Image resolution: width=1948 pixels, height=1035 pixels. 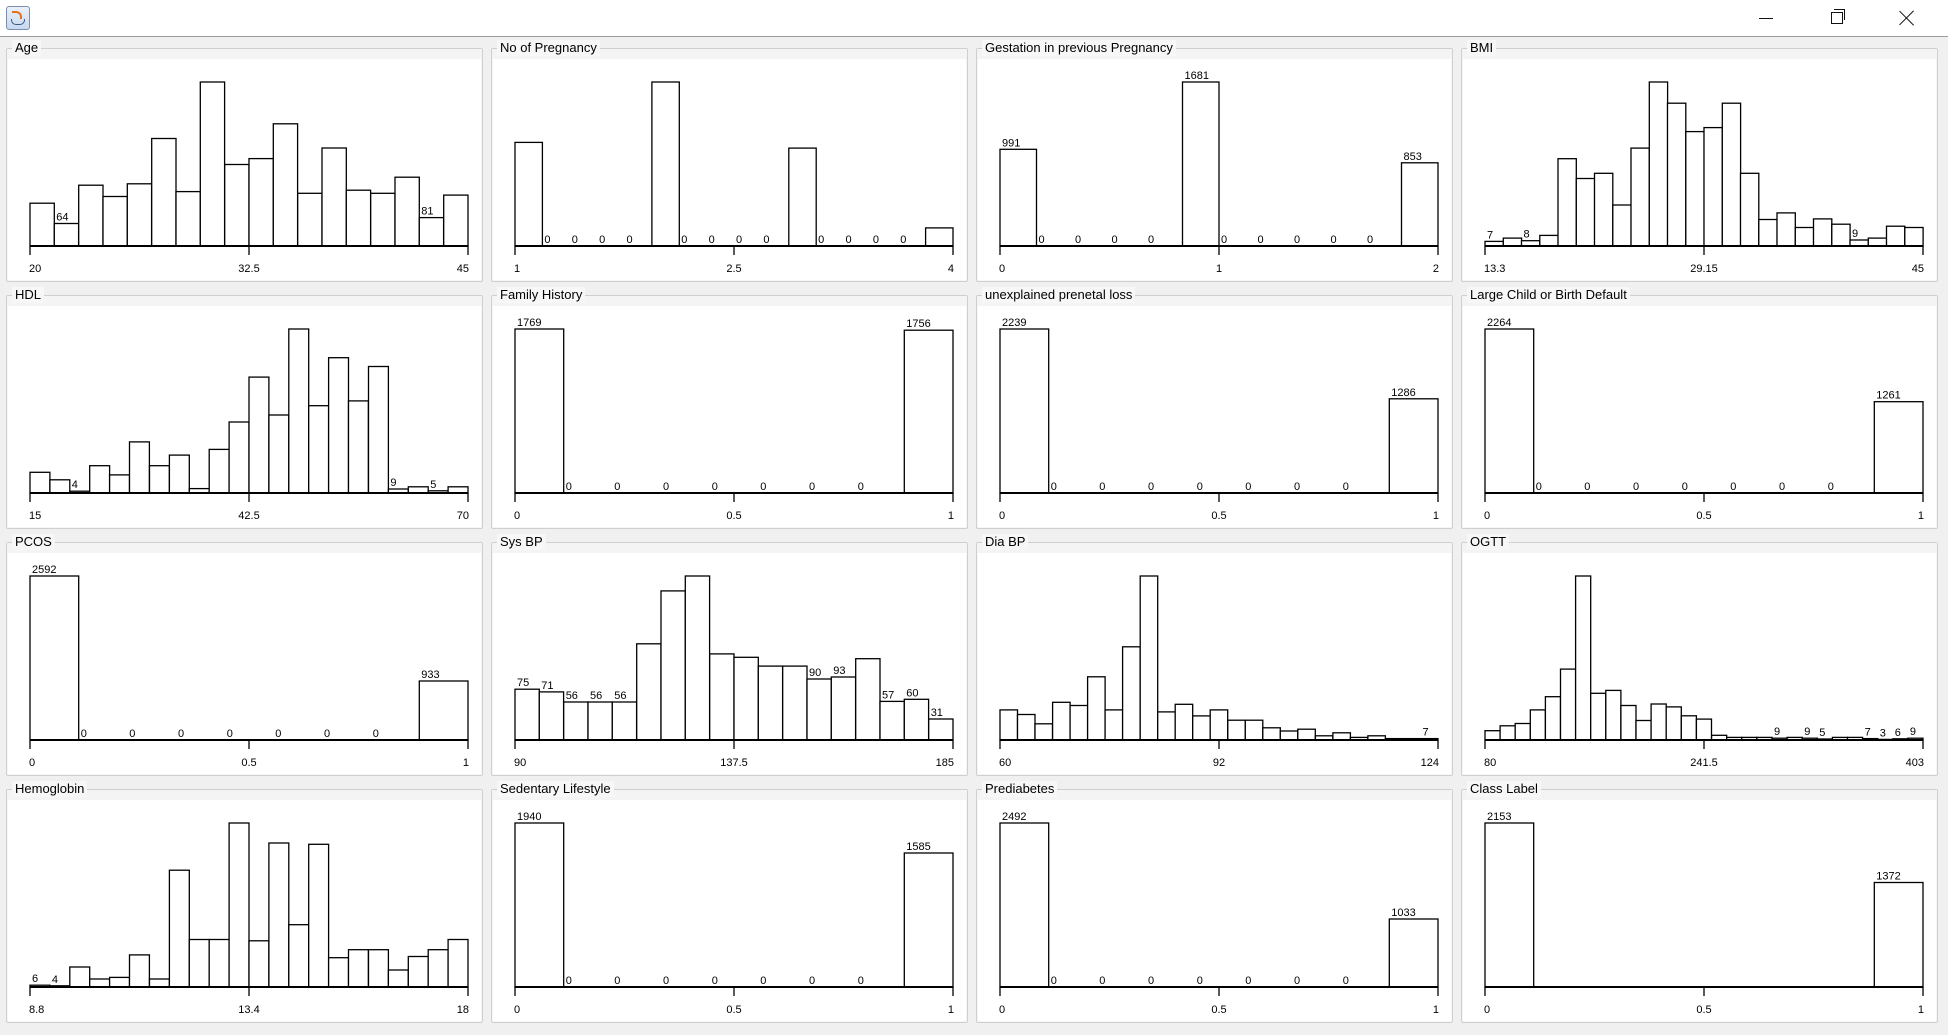 I want to click on x-tick-label: 92, so click(x=1219, y=763).